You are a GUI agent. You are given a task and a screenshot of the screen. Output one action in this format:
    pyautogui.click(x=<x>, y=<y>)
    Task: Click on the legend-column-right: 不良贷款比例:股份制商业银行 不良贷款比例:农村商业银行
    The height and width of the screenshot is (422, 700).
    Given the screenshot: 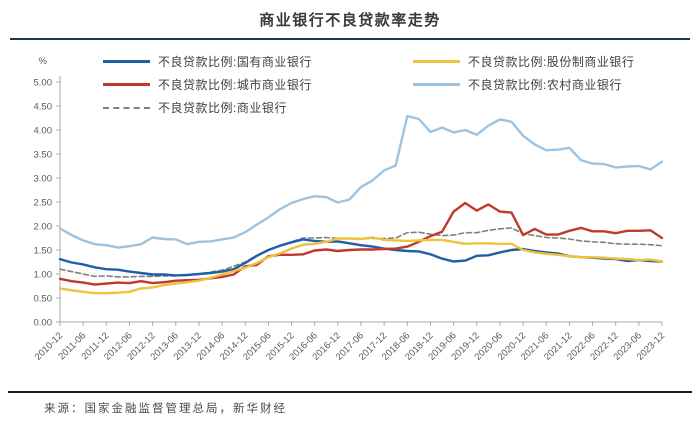 What is the action you would take?
    pyautogui.click(x=523, y=73)
    